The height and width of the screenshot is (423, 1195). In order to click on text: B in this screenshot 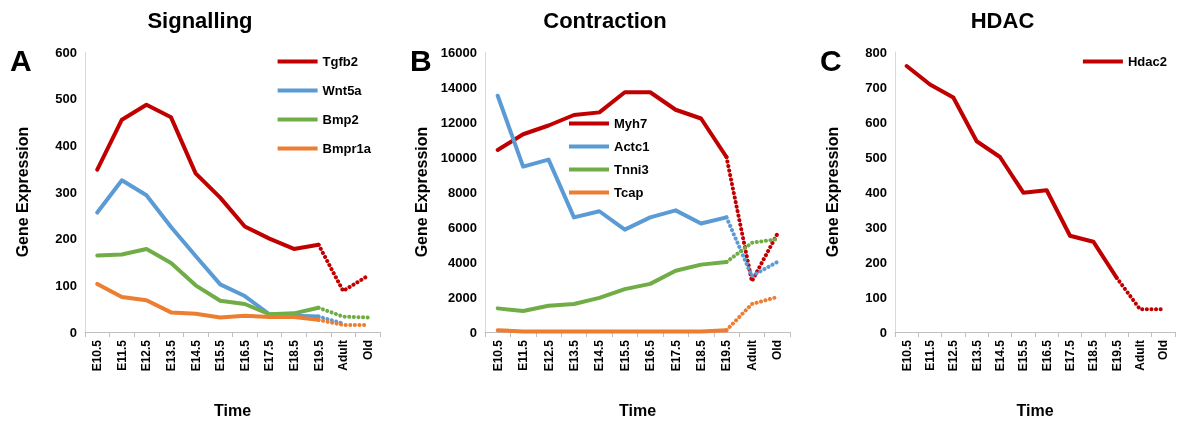, I will do `click(421, 60)`.